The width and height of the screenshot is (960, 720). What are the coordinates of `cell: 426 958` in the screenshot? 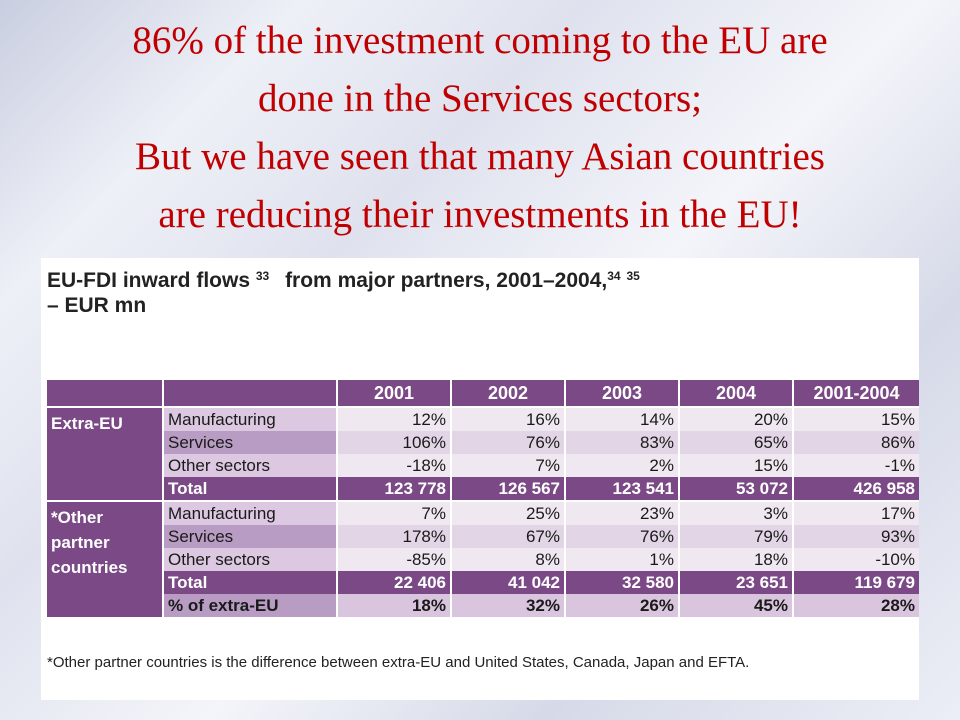 It's located at (856, 488).